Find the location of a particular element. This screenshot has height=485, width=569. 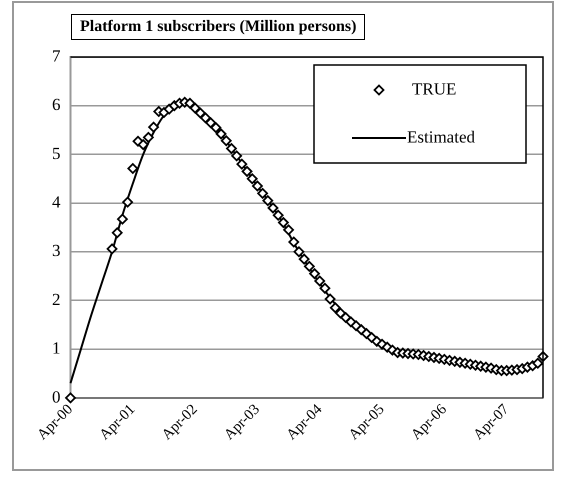

legend-label: TRUE is located at coordinates (434, 88).